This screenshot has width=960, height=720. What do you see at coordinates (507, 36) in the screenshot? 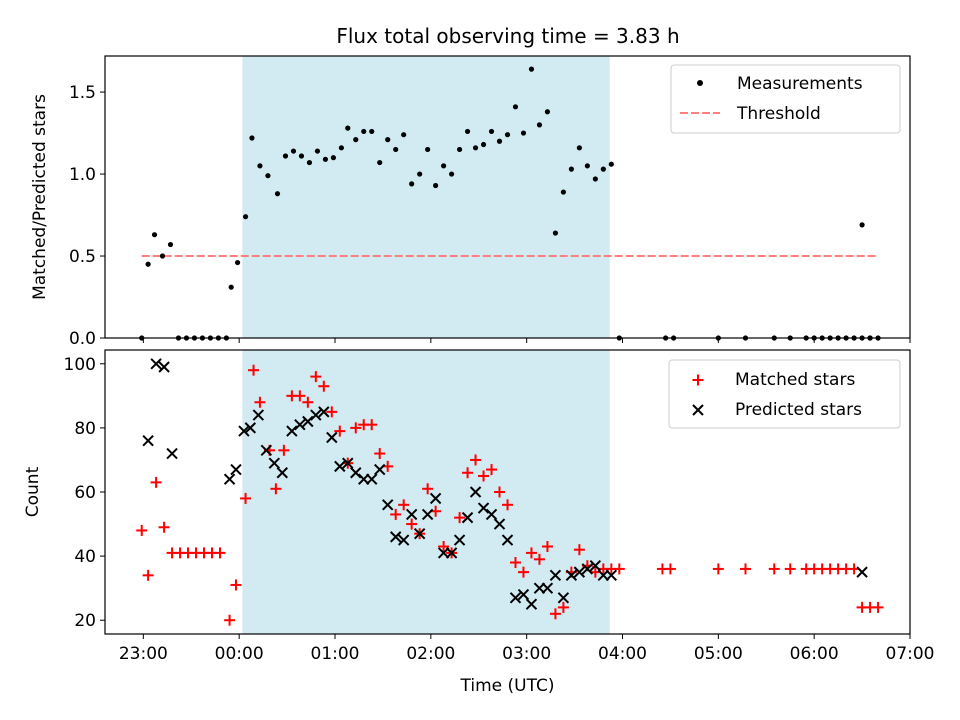
I see `chart-title: Flux total observing time = 3.83 h` at bounding box center [507, 36].